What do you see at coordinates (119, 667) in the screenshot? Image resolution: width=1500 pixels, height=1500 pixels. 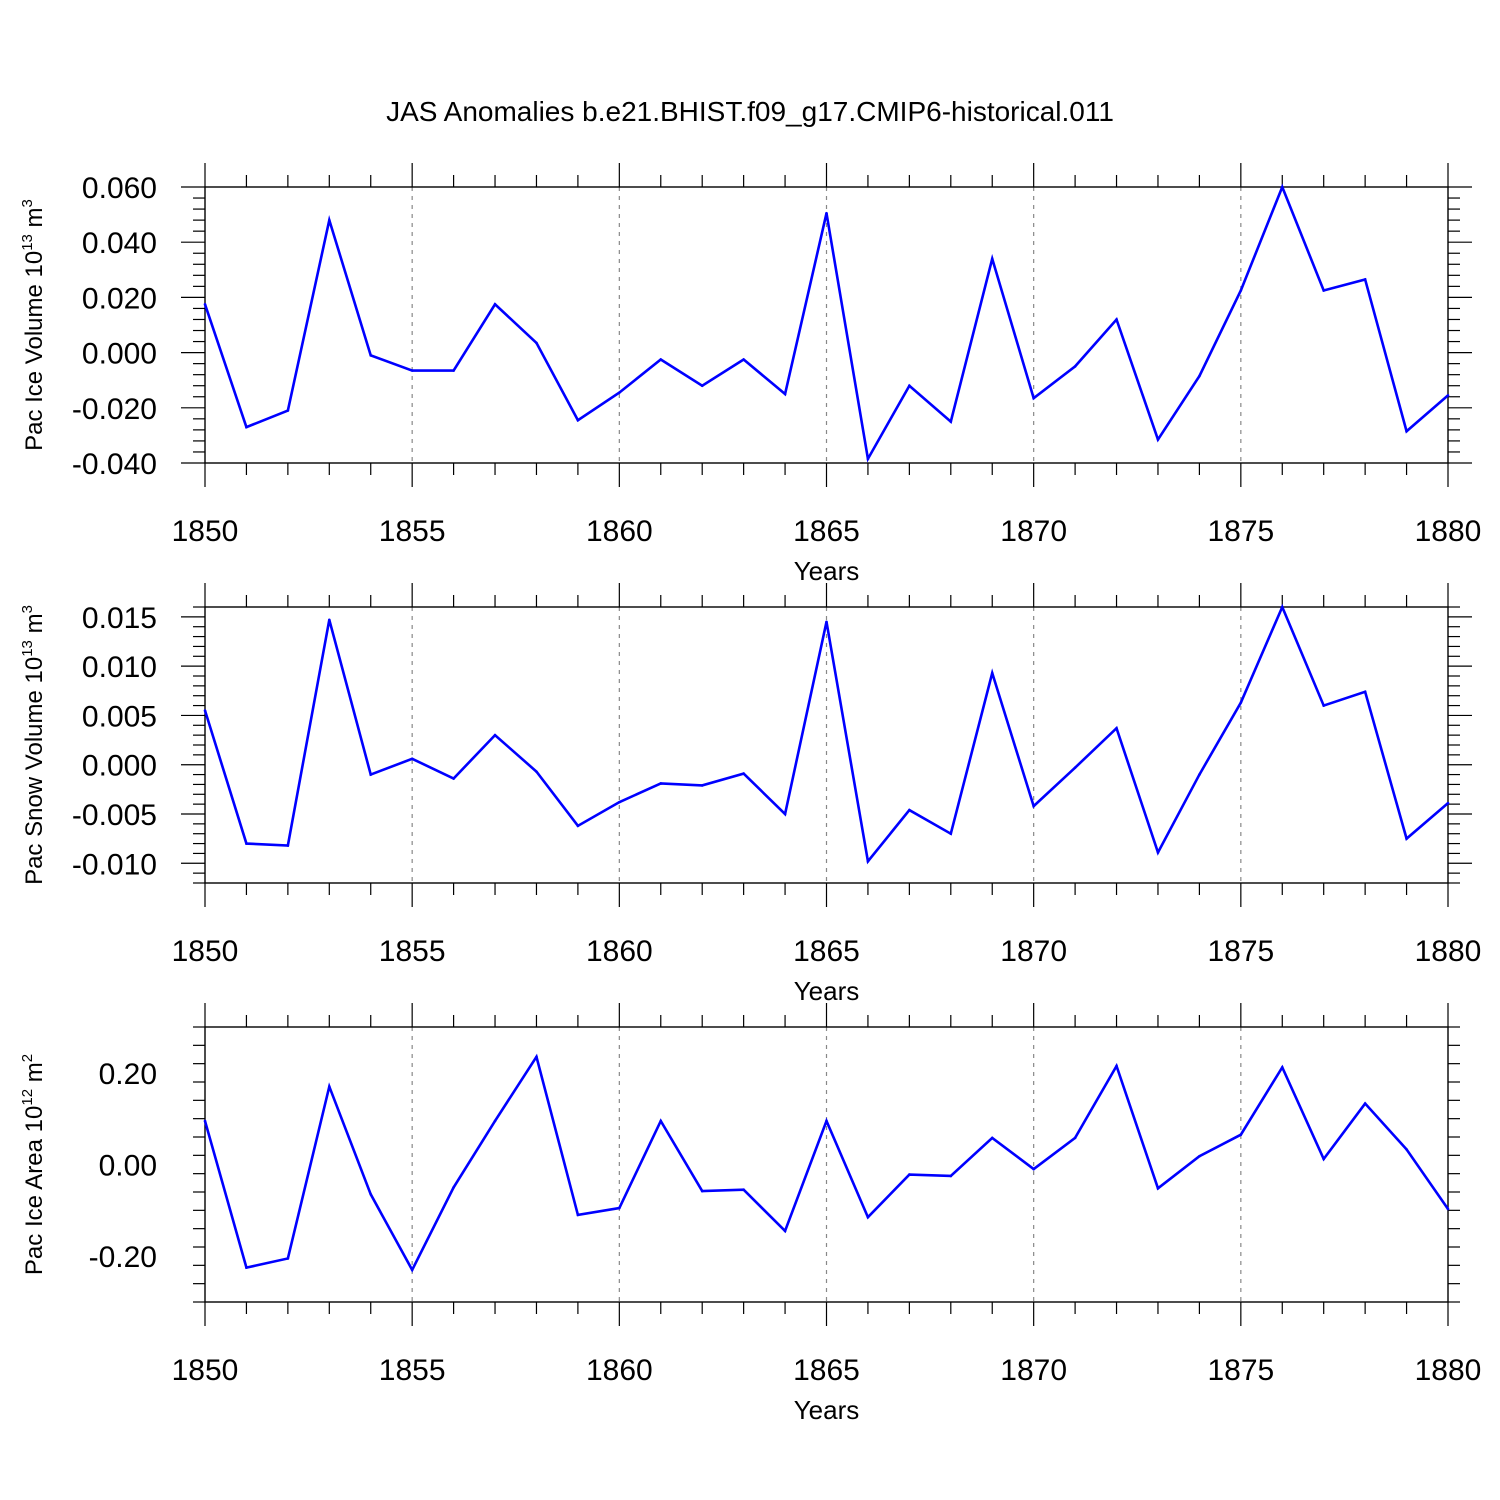 I see `y-tick-label: 0.010` at bounding box center [119, 667].